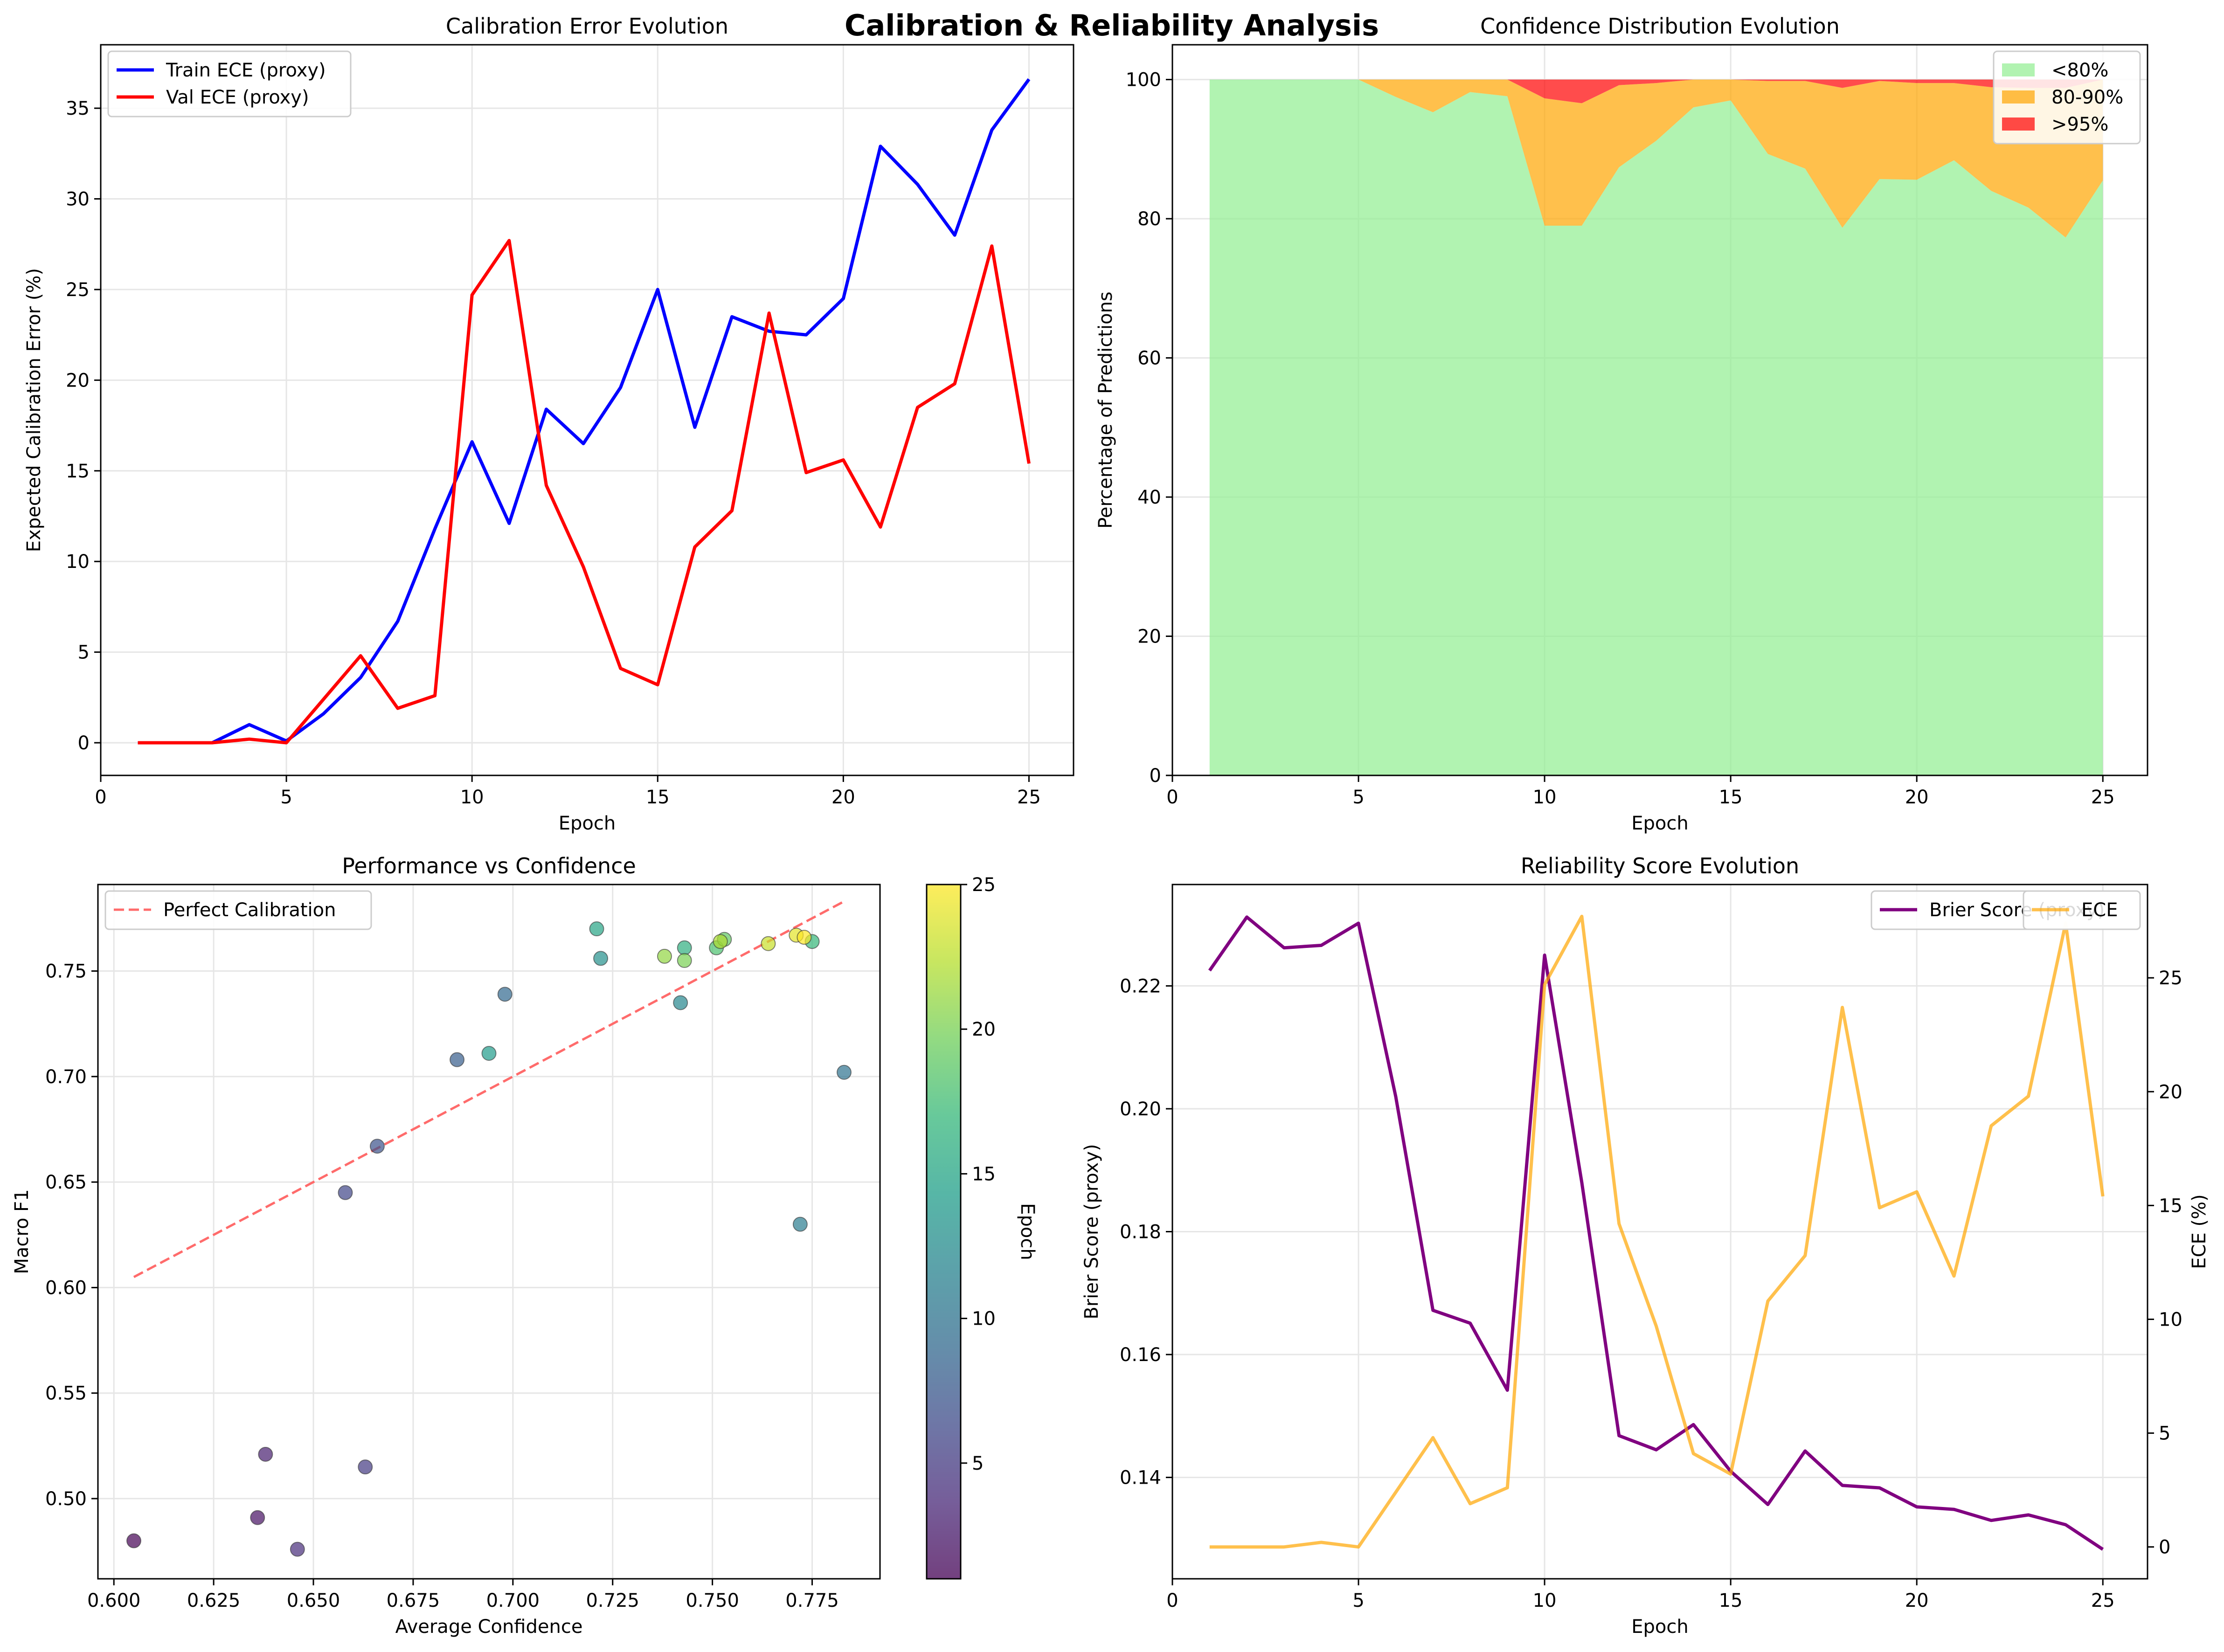 This screenshot has width=2224, height=1652. I want to click on right-axis-ticks: 0 5 10 15 20 25, so click(2165, 1263).